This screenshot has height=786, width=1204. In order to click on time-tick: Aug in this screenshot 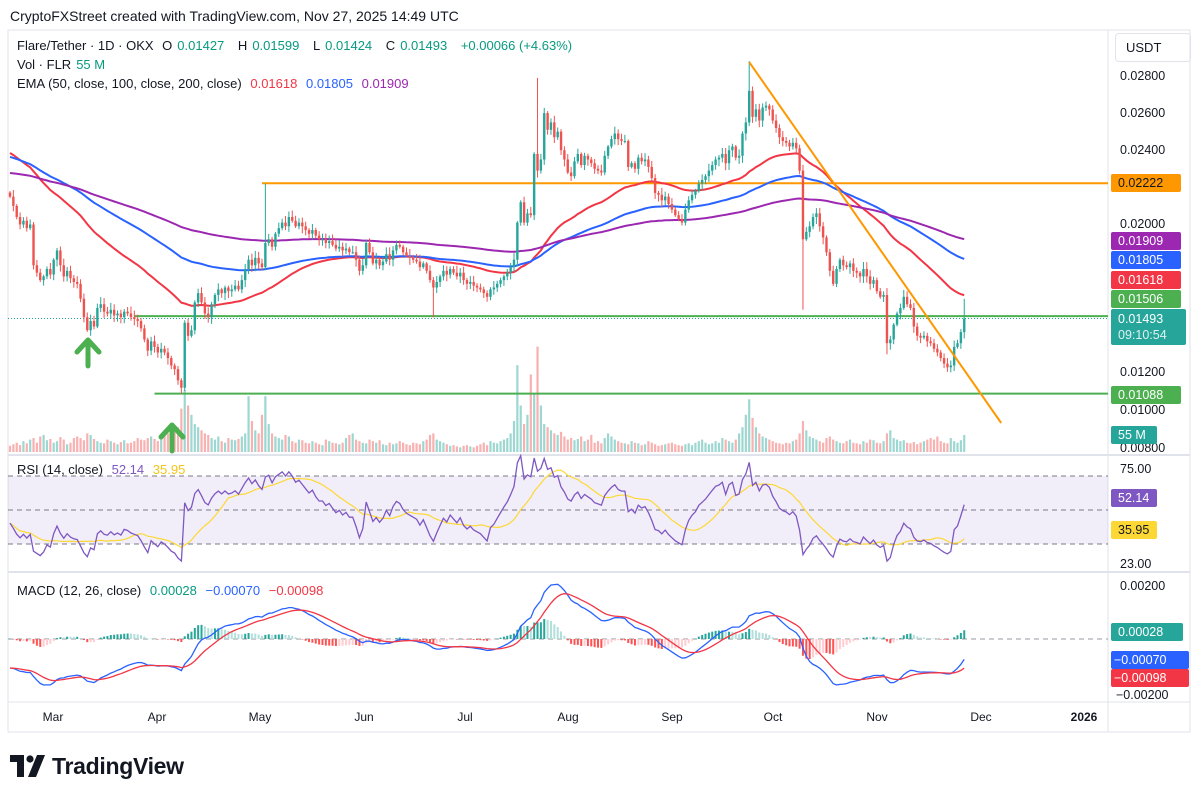, I will do `click(568, 717)`.